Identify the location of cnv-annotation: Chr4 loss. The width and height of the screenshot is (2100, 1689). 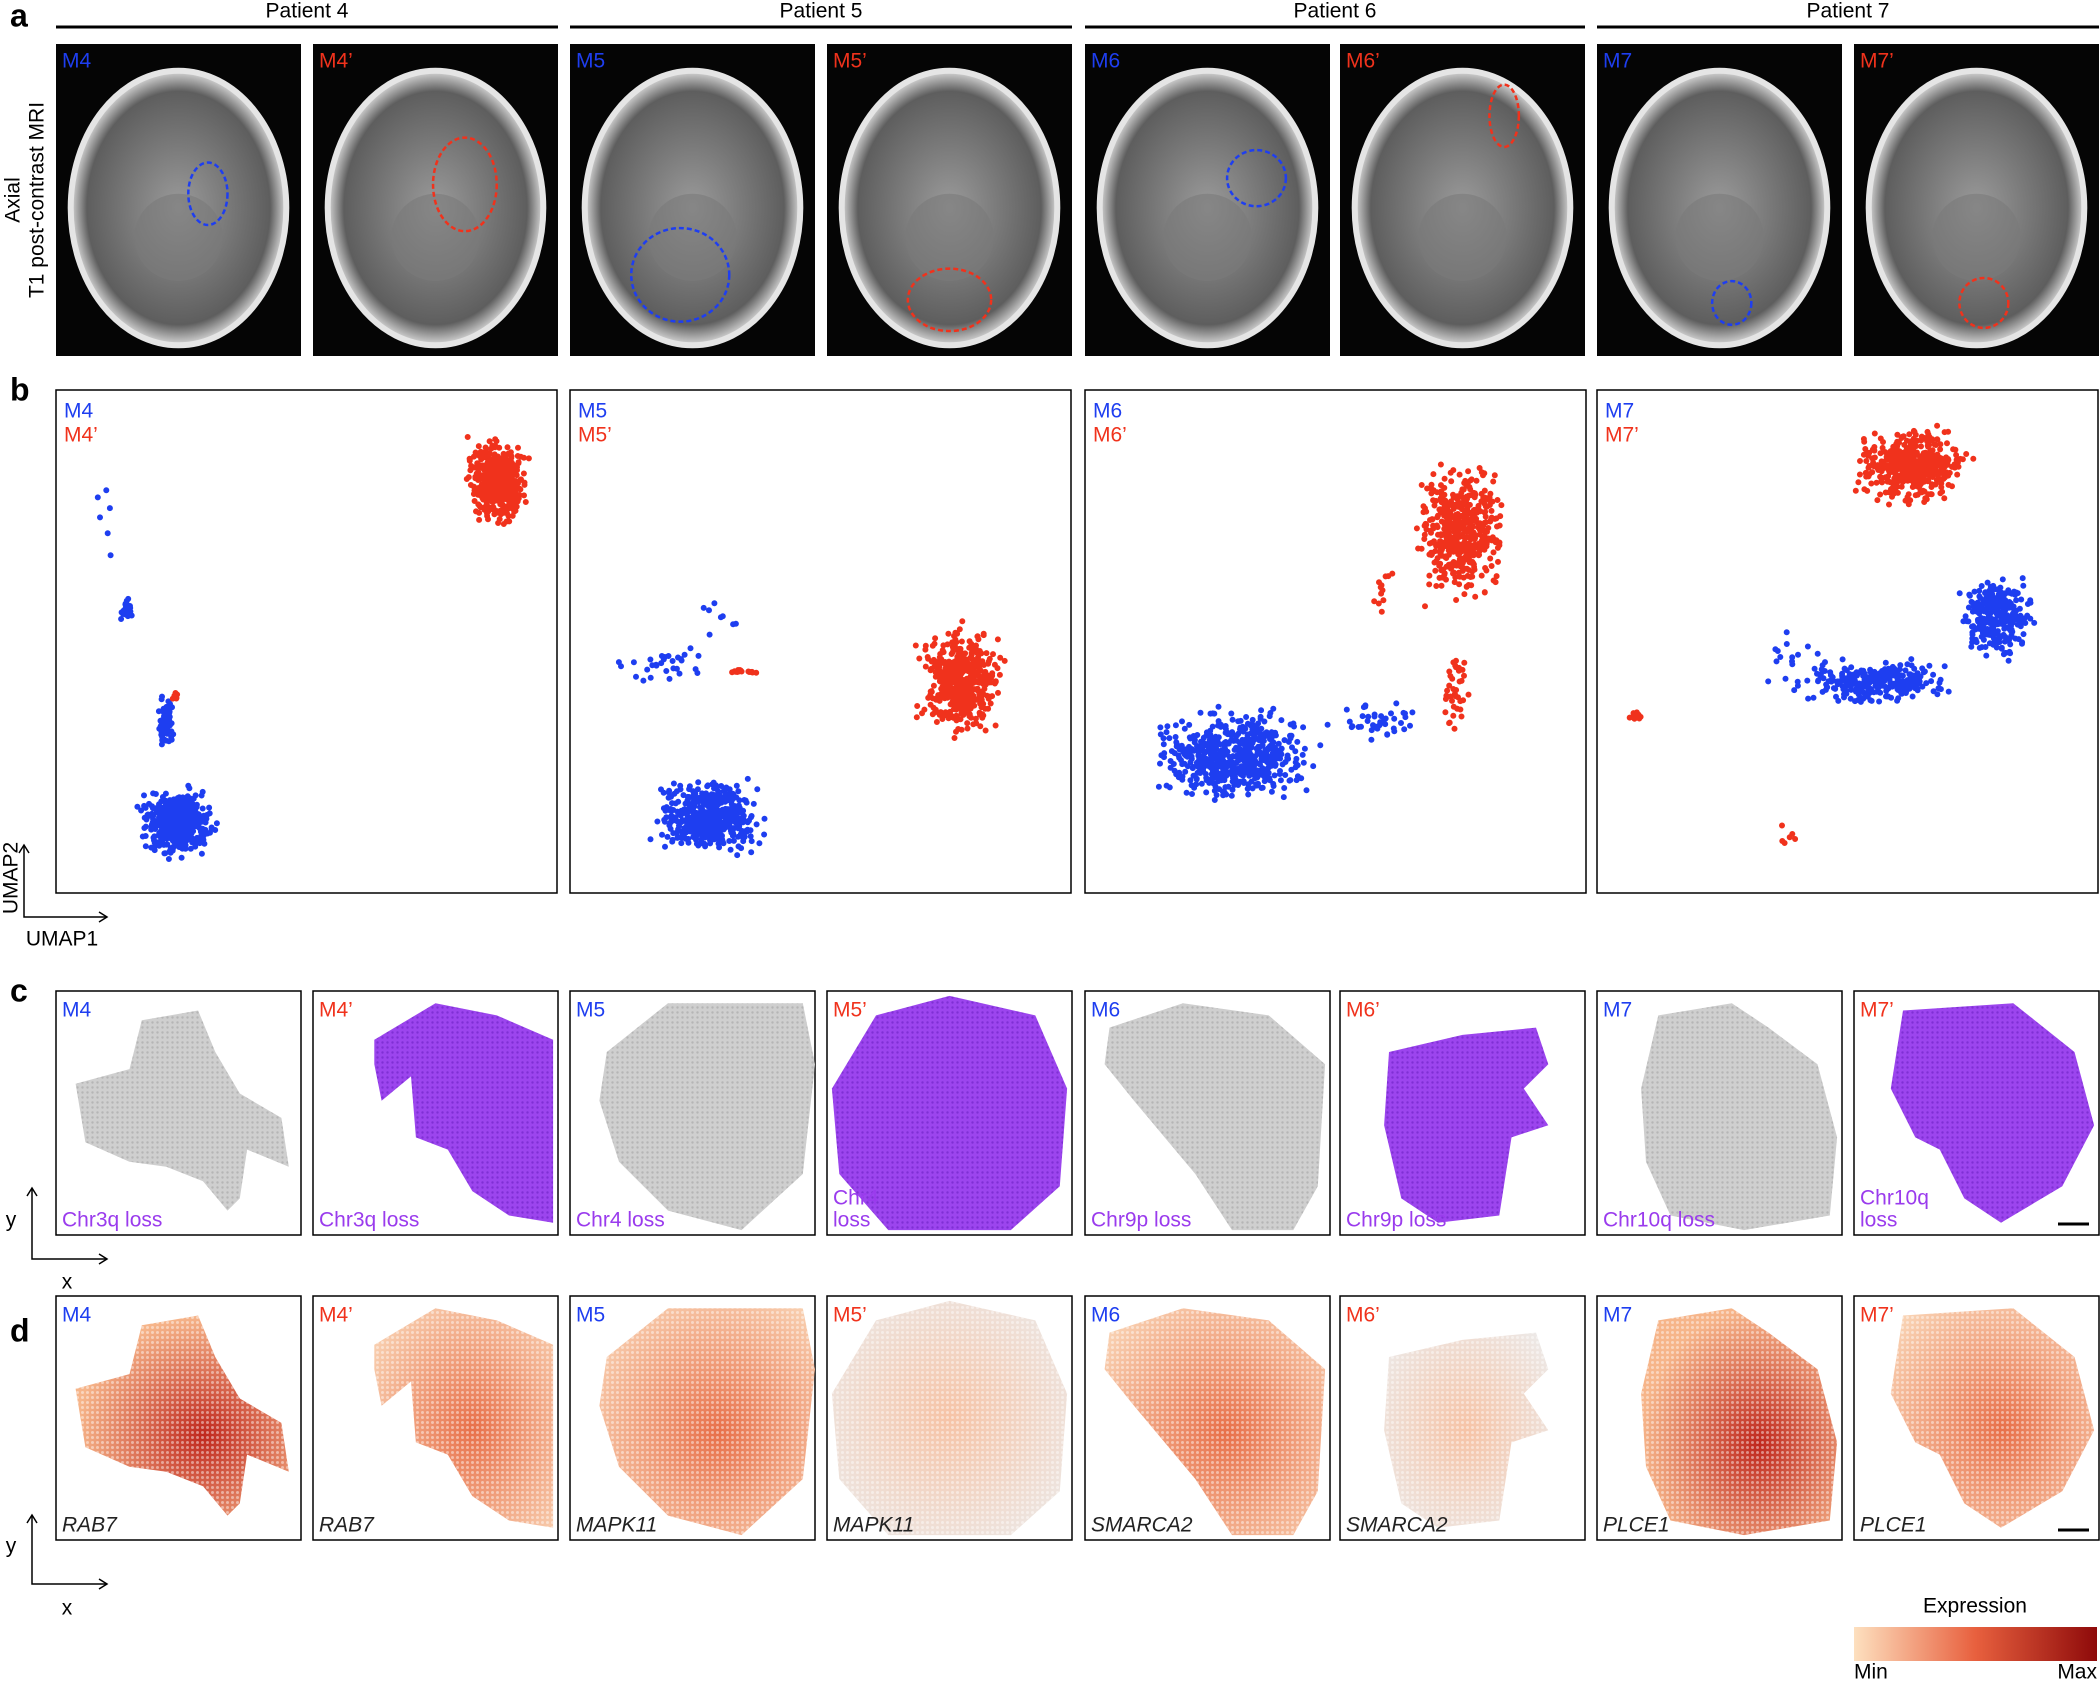
(620, 1220).